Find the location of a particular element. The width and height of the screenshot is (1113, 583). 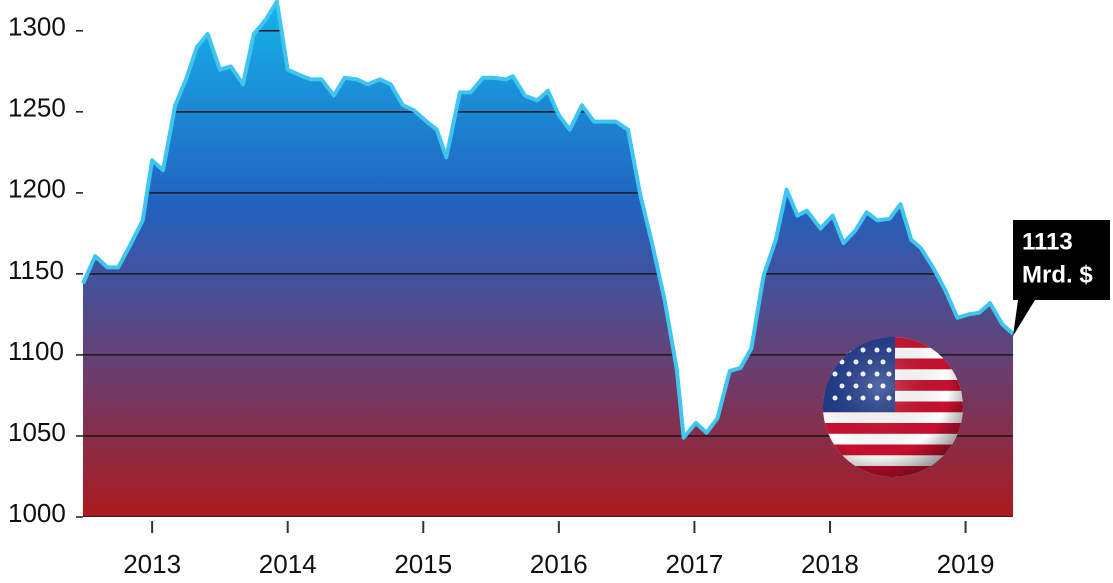

x-tick-label: 2017 is located at coordinates (694, 564).